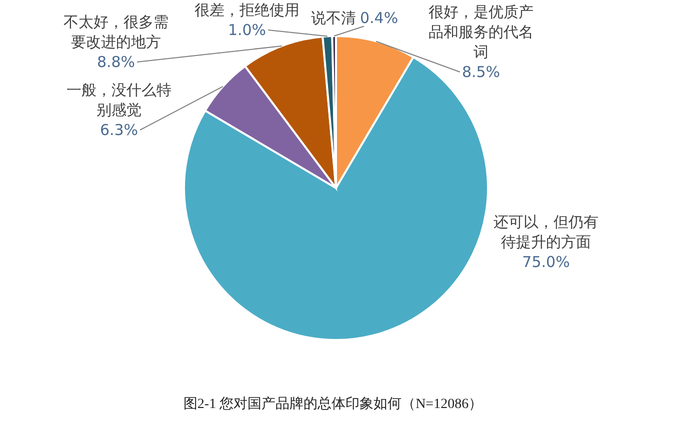 The image size is (676, 442). I want to click on data-label: 6.3%, so click(119, 130).